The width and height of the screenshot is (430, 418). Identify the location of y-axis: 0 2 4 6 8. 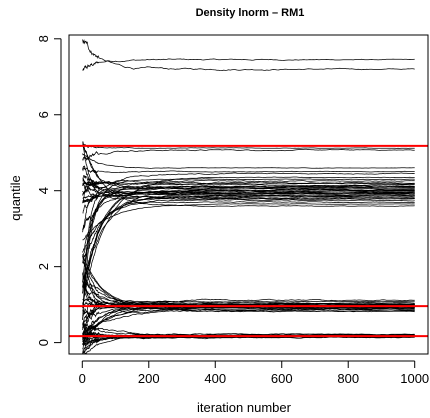
(49, 190).